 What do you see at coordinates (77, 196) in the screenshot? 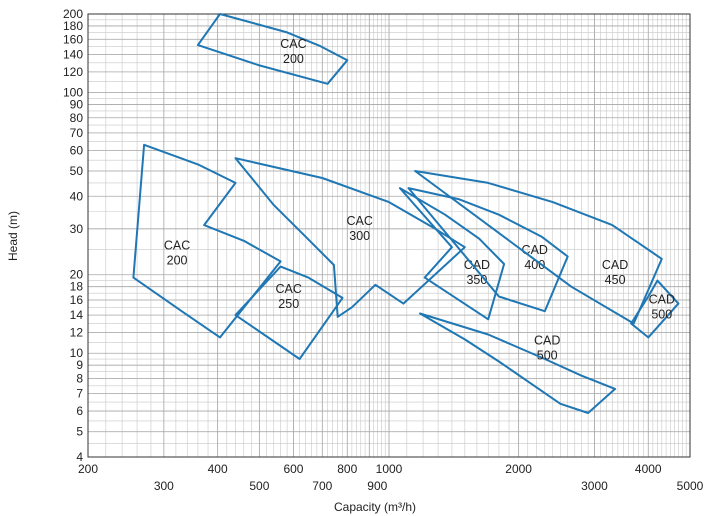
I see `y-tick-label: 40` at bounding box center [77, 196].